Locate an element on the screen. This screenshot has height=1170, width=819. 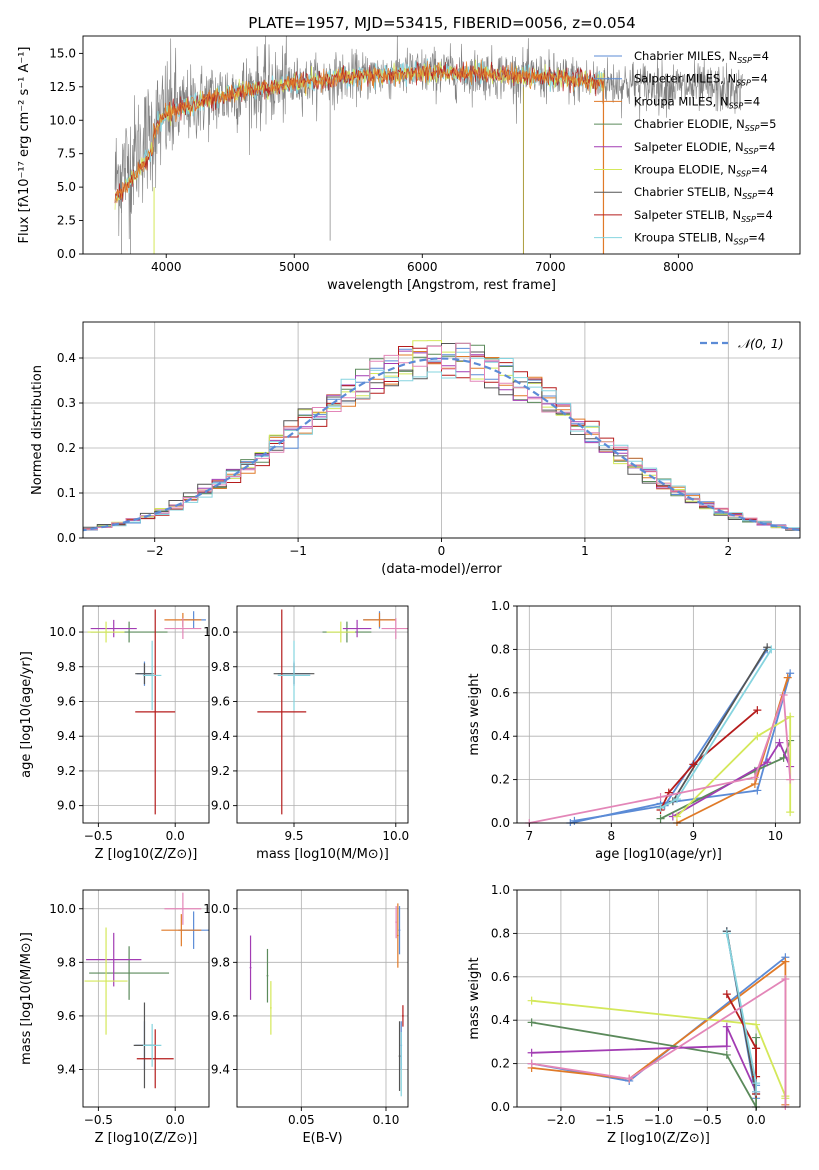
x-axis-label: (data-model)/error is located at coordinates (441, 569).